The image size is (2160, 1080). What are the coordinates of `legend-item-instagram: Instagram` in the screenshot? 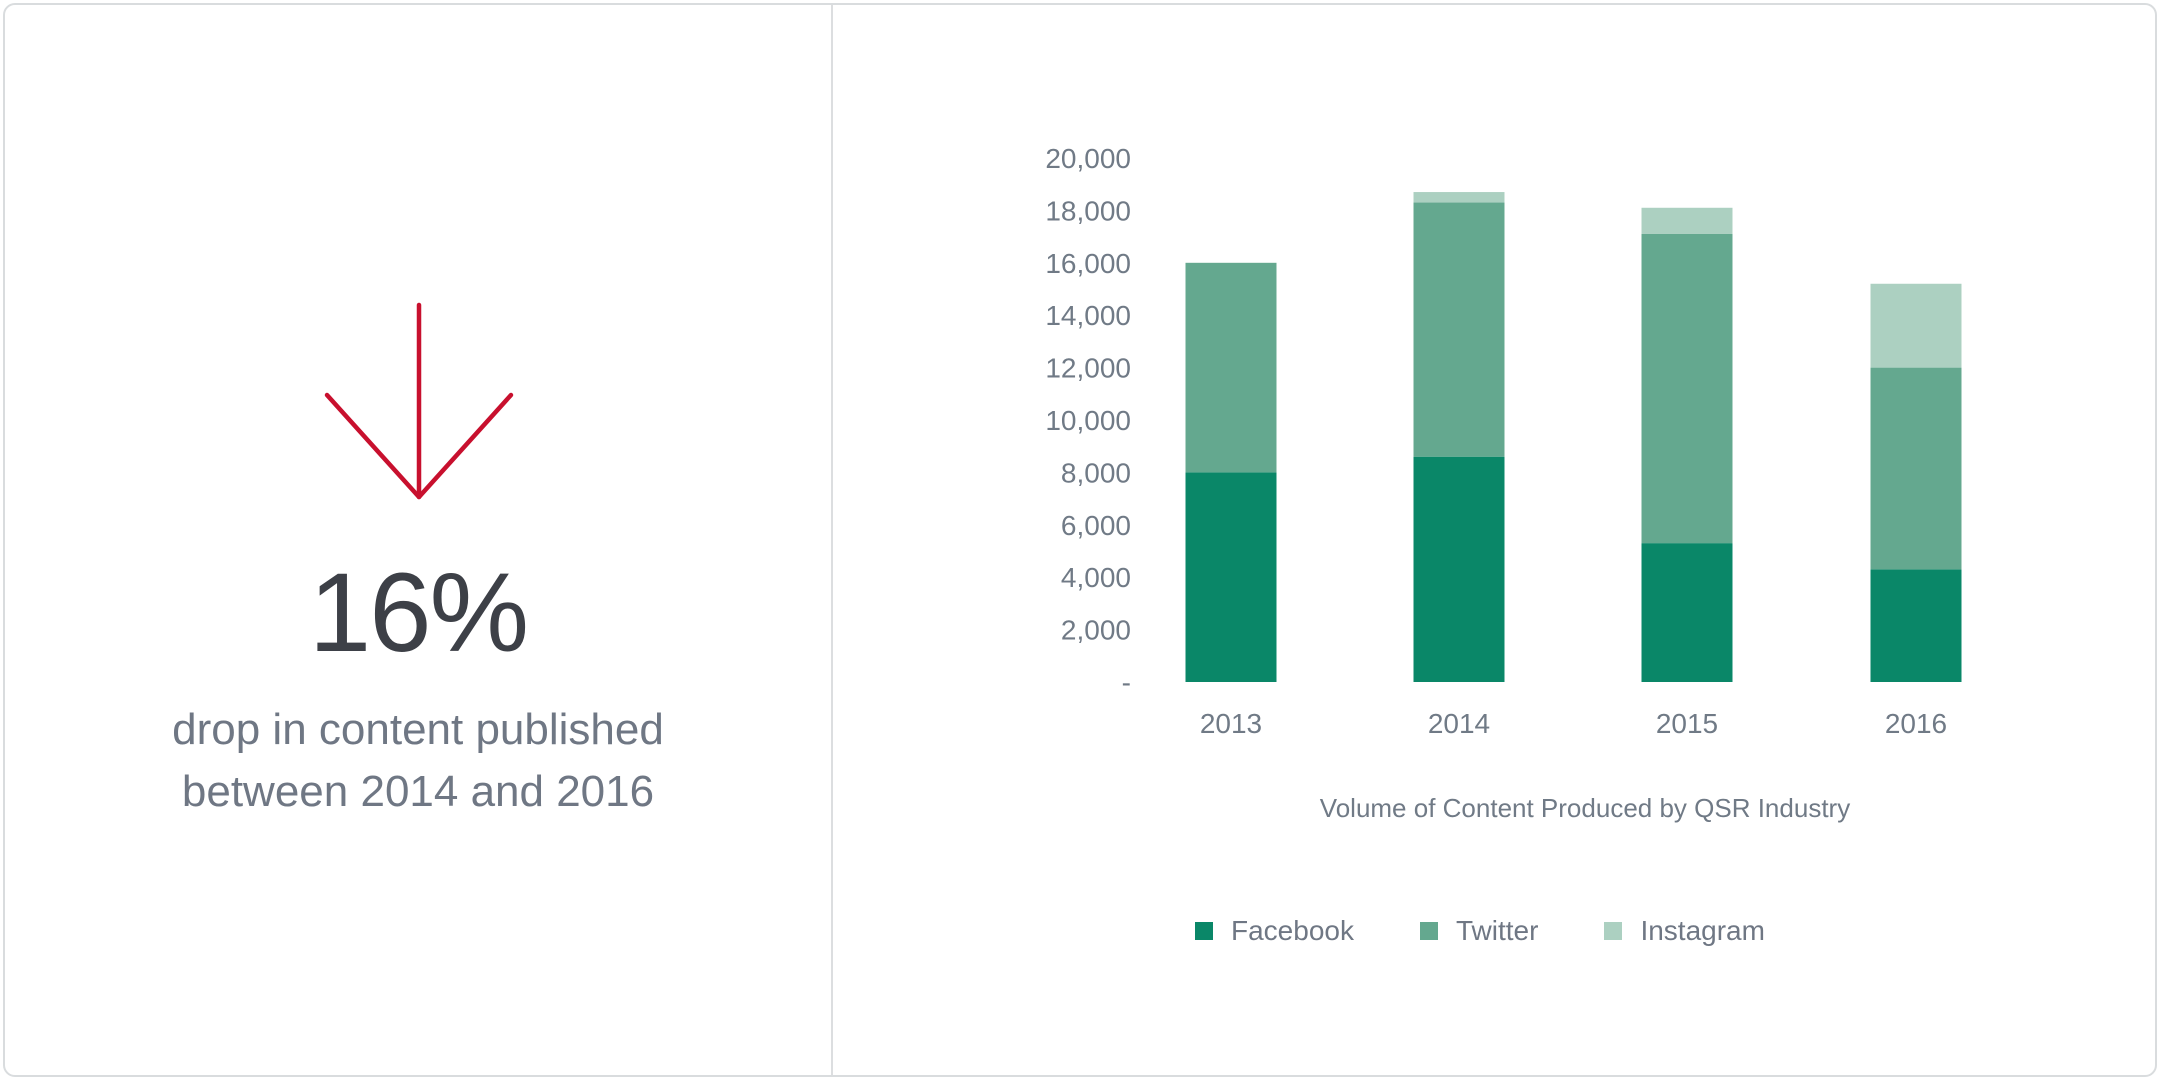 It's located at (1684, 931).